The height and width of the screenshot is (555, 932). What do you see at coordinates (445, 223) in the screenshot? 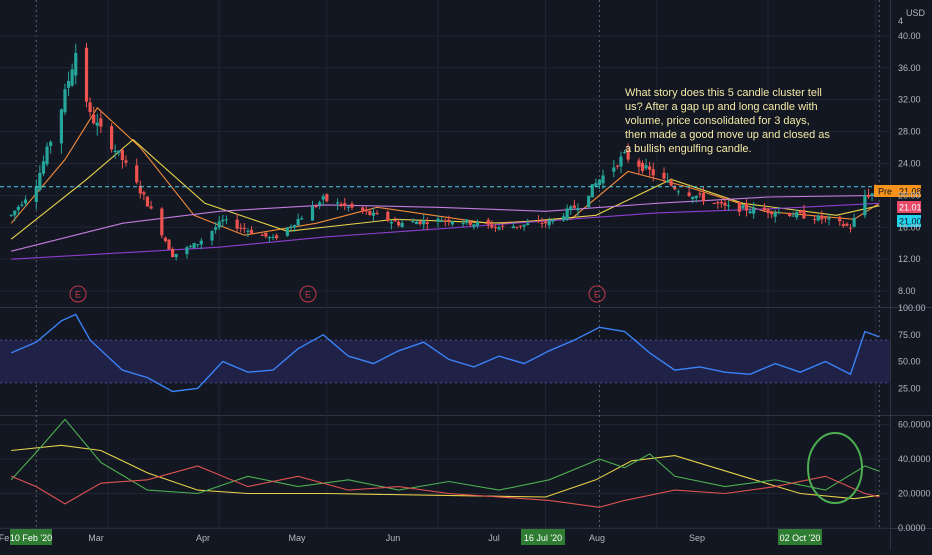
I see `moving-average-line` at bounding box center [445, 223].